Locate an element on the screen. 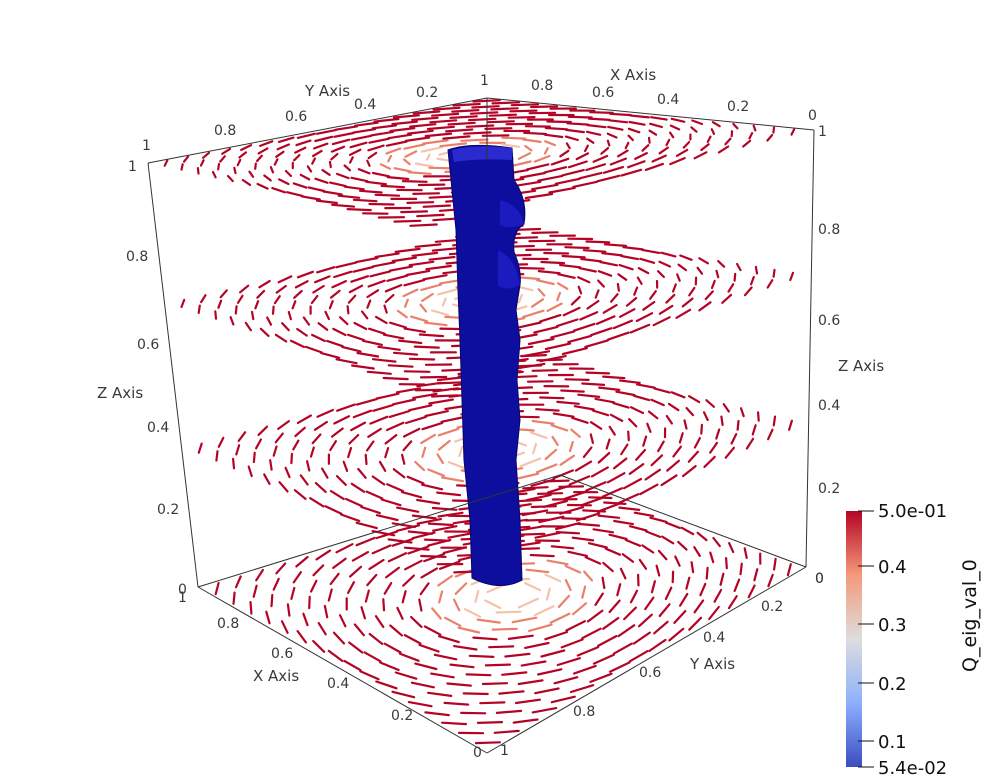 This screenshot has width=988, height=783. ticks-right-z: 0 0.2 0.4 0.6 0.8 1 is located at coordinates (827, 355).